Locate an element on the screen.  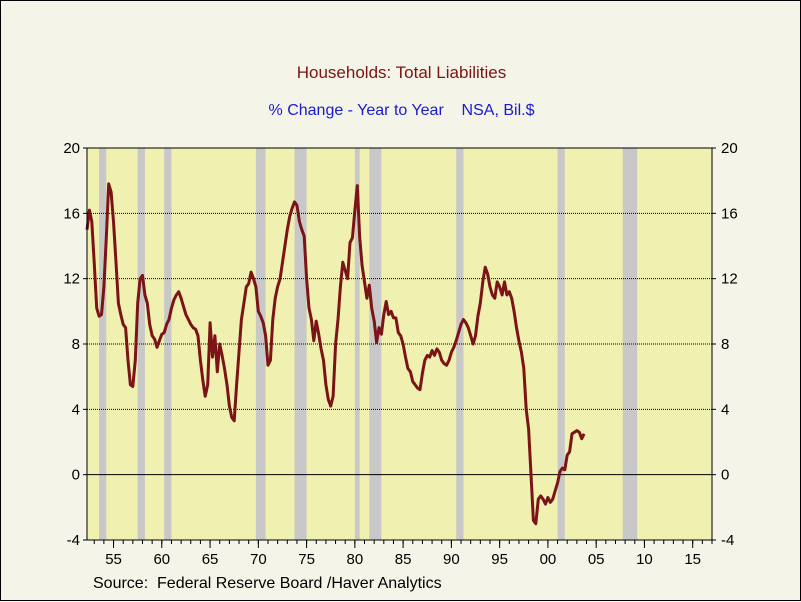
x-tick-label: 80 is located at coordinates (355, 559).